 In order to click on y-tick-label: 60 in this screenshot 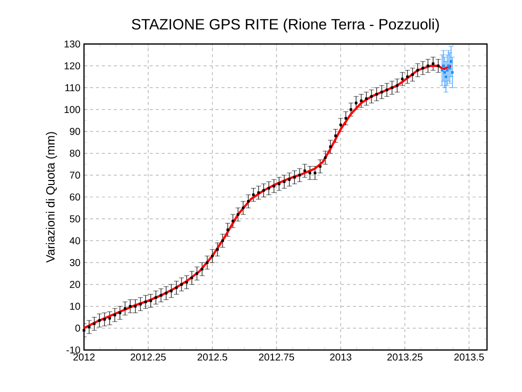, I will do `click(75, 197)`.